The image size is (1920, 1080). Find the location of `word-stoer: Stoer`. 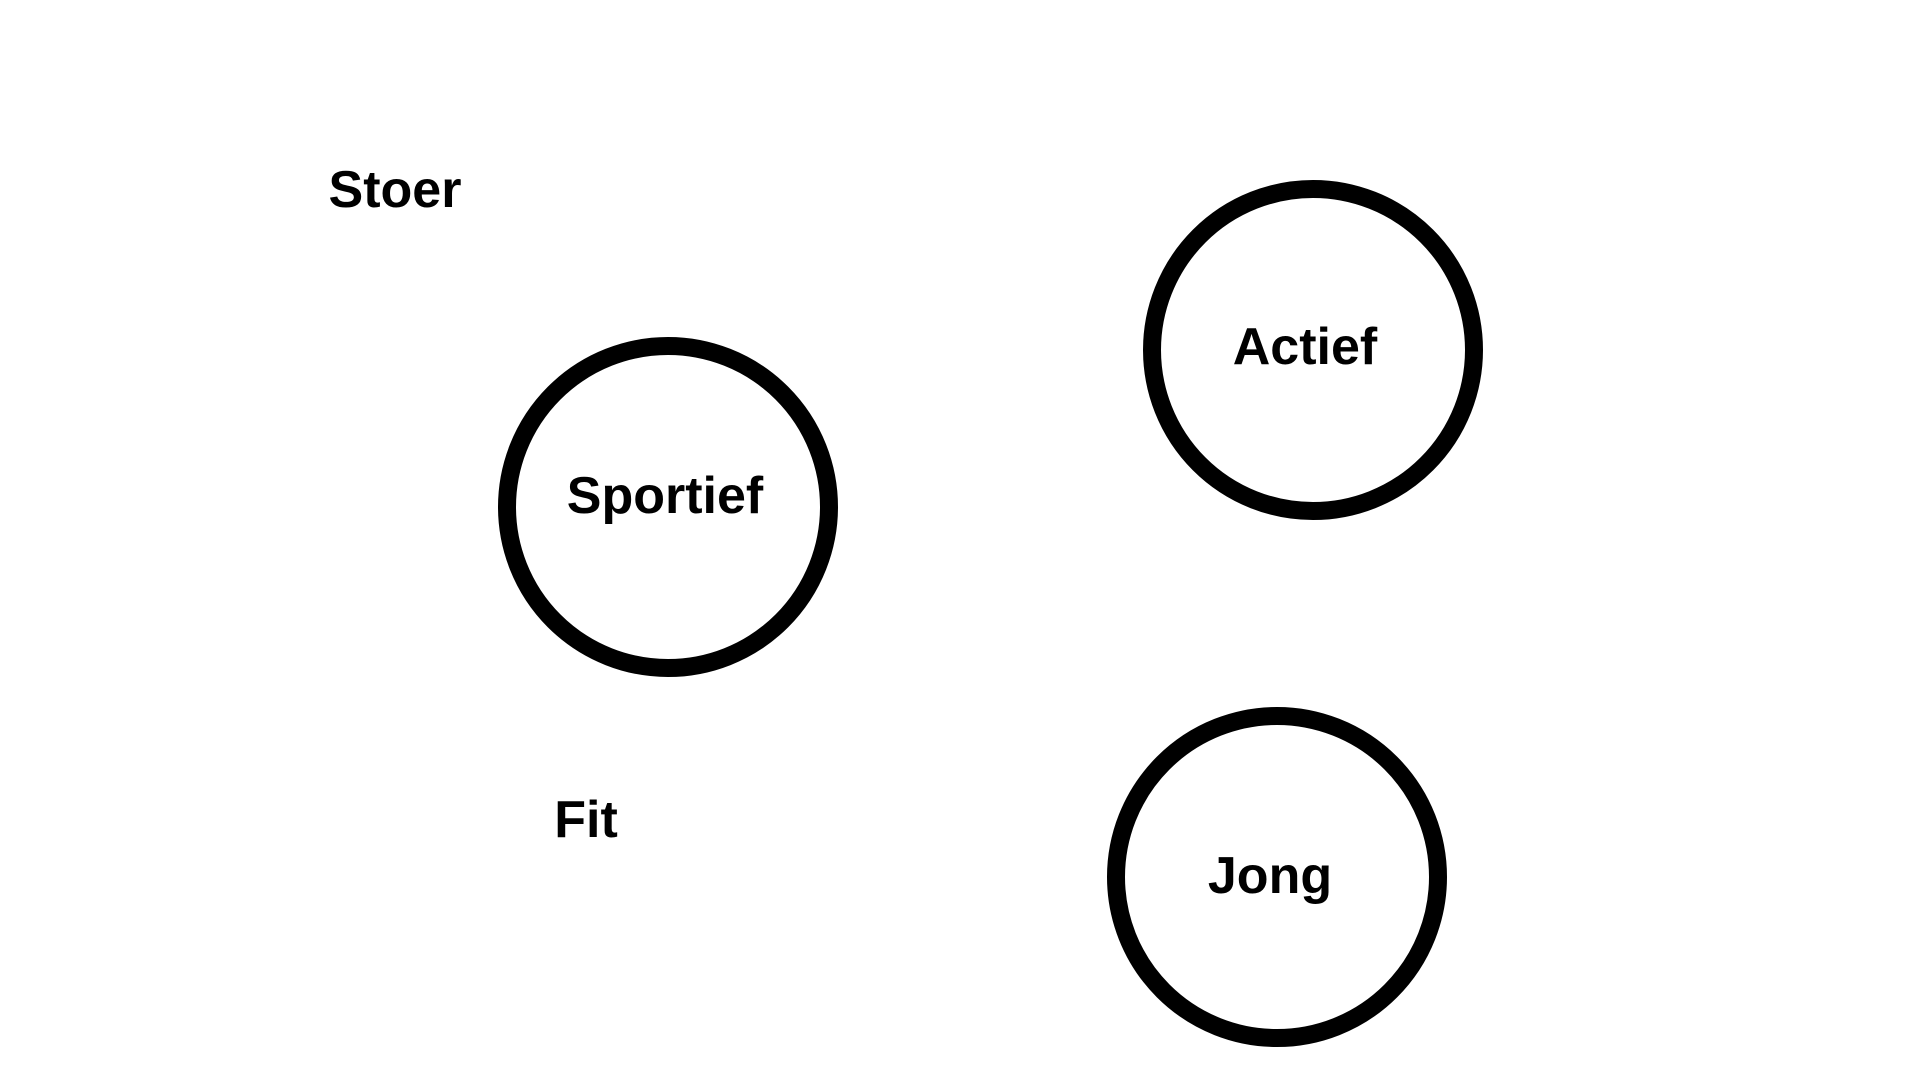

word-stoer: Stoer is located at coordinates (395, 190).